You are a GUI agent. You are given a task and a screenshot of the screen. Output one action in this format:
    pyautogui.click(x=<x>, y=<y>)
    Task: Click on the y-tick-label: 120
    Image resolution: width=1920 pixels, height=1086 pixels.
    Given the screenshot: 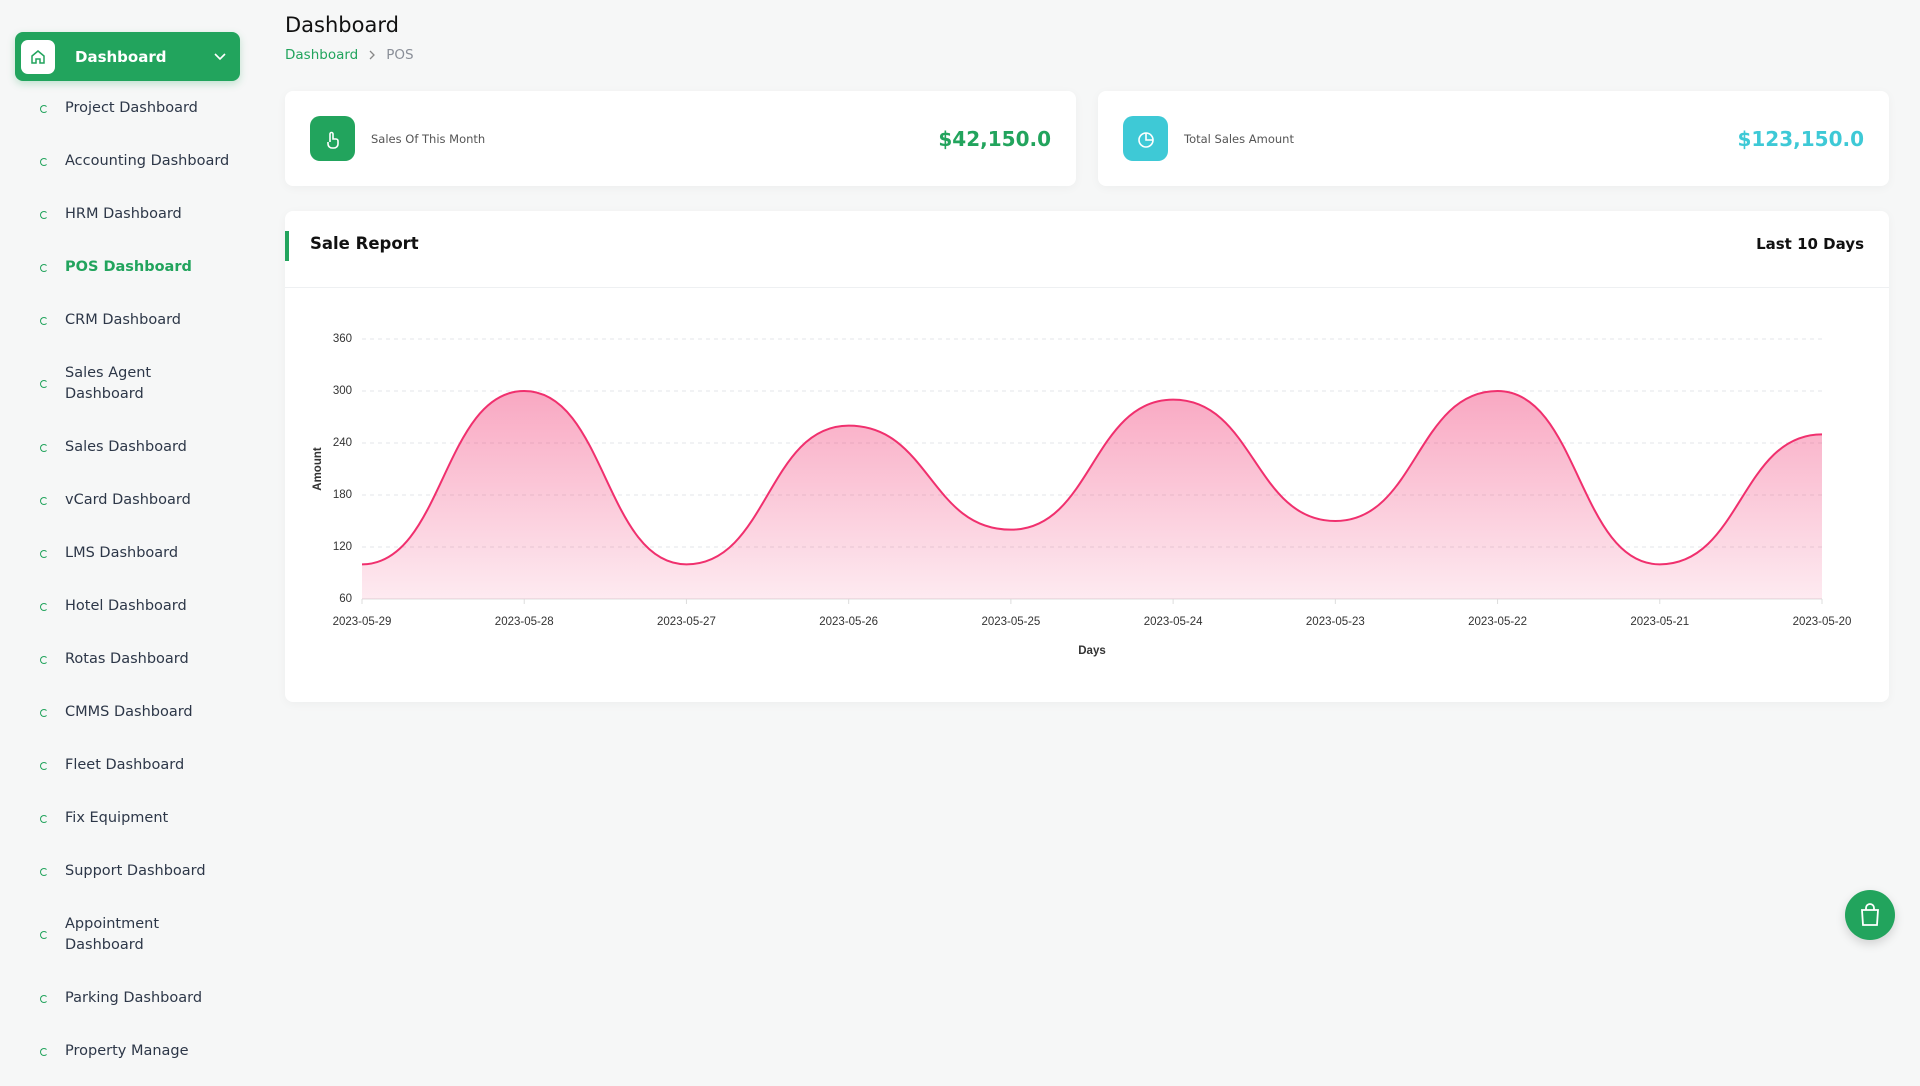 What is the action you would take?
    pyautogui.click(x=342, y=547)
    